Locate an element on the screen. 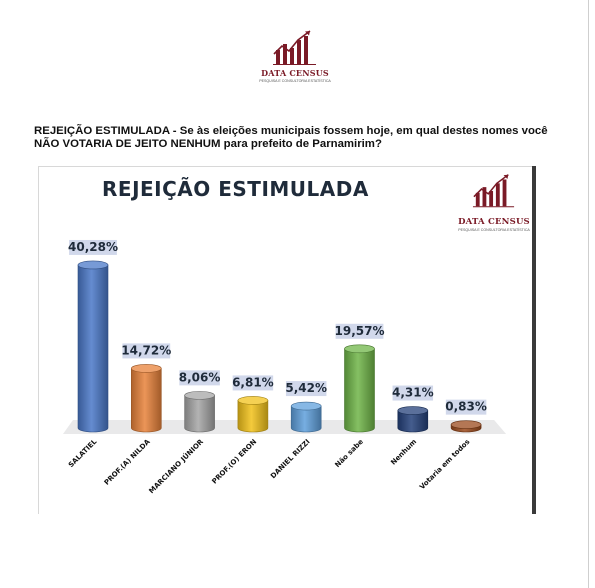 The image size is (595, 588). chart-title: REJEIÇÃO ESTIMULADA is located at coordinates (235, 189).